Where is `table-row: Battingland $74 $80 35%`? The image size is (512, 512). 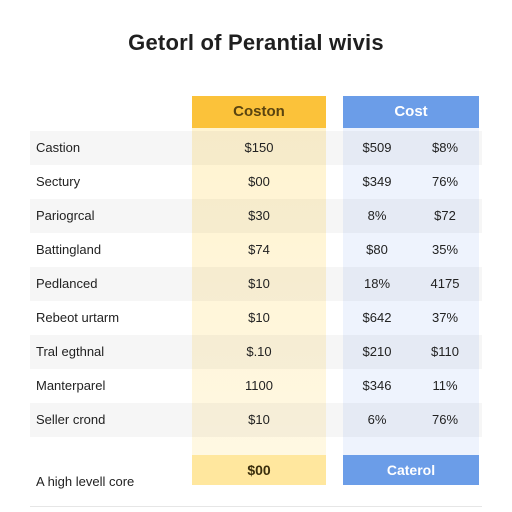
table-row: Battingland $74 $80 35% is located at coordinates (256, 250).